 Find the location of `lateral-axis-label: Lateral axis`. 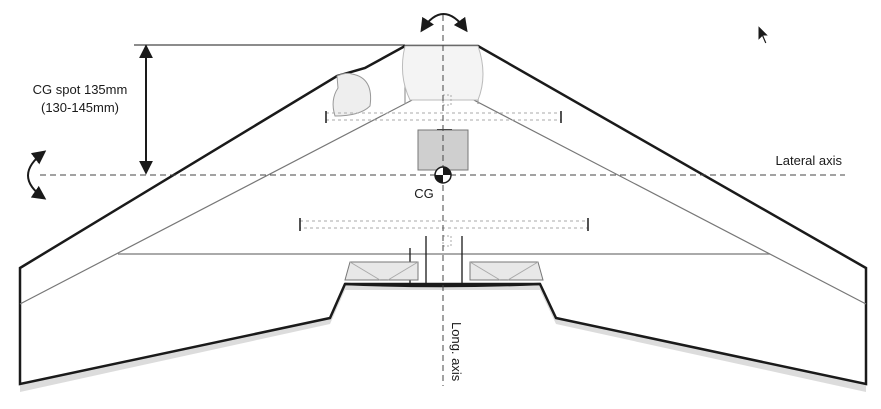

lateral-axis-label: Lateral axis is located at coordinates (809, 160).